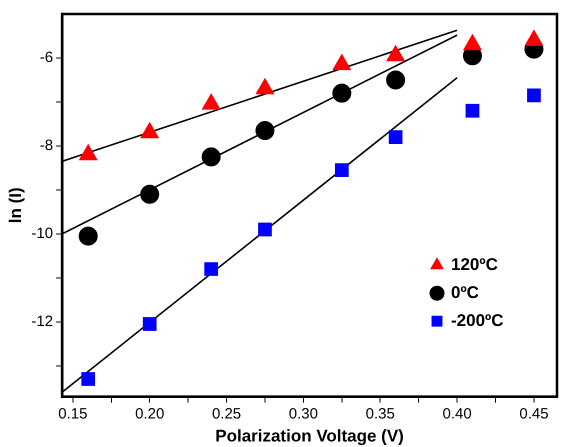 The height and width of the screenshot is (447, 568). I want to click on x-tick-label: 0.45, so click(534, 414).